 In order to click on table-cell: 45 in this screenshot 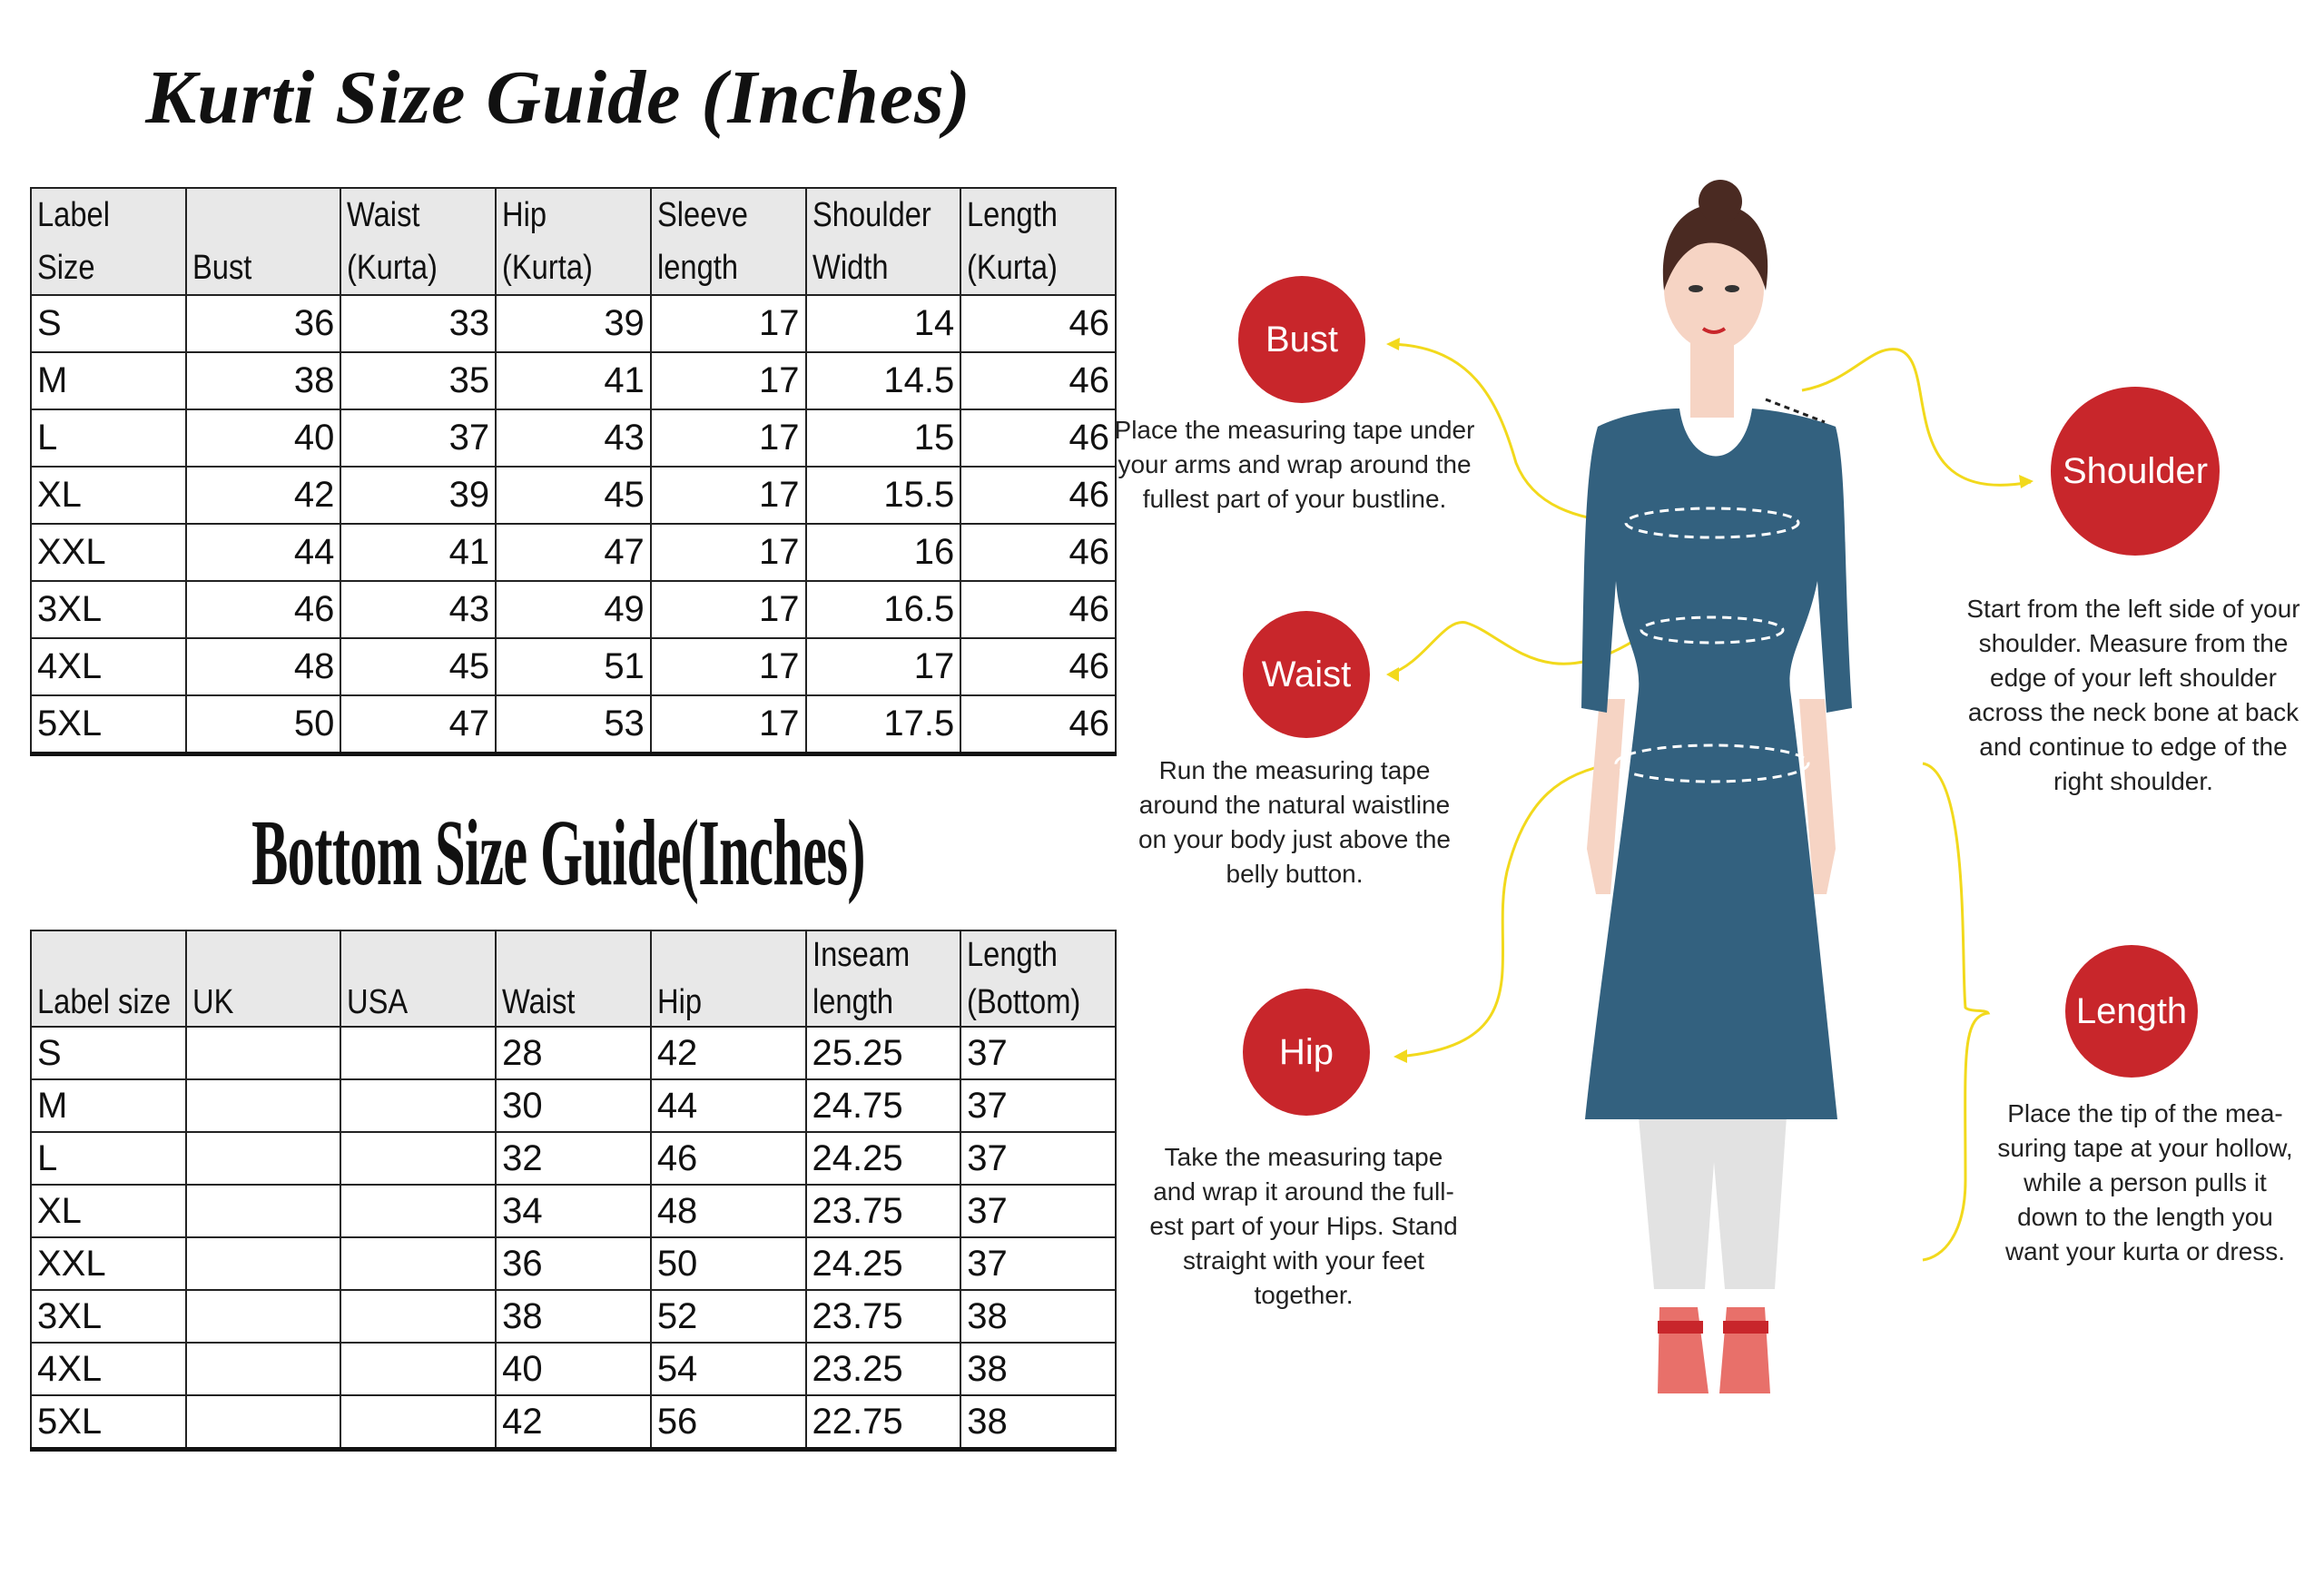, I will do `click(418, 666)`.